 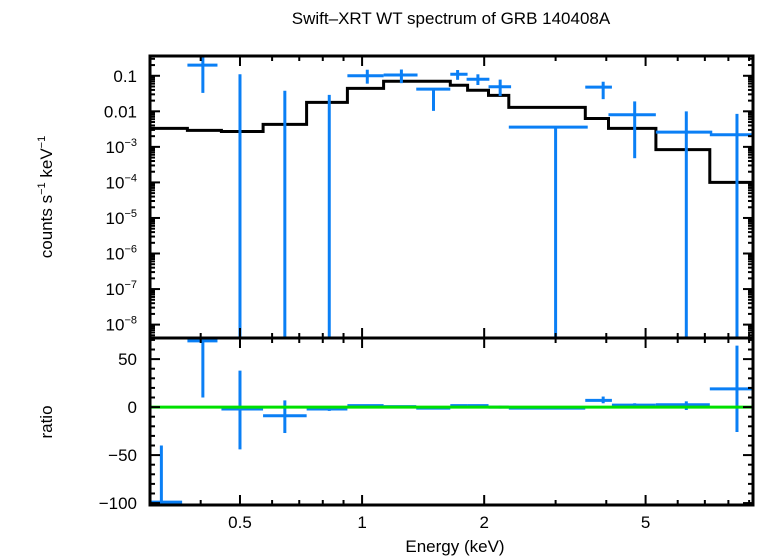 I want to click on y-label-main: counts s, so click(x=46, y=226).